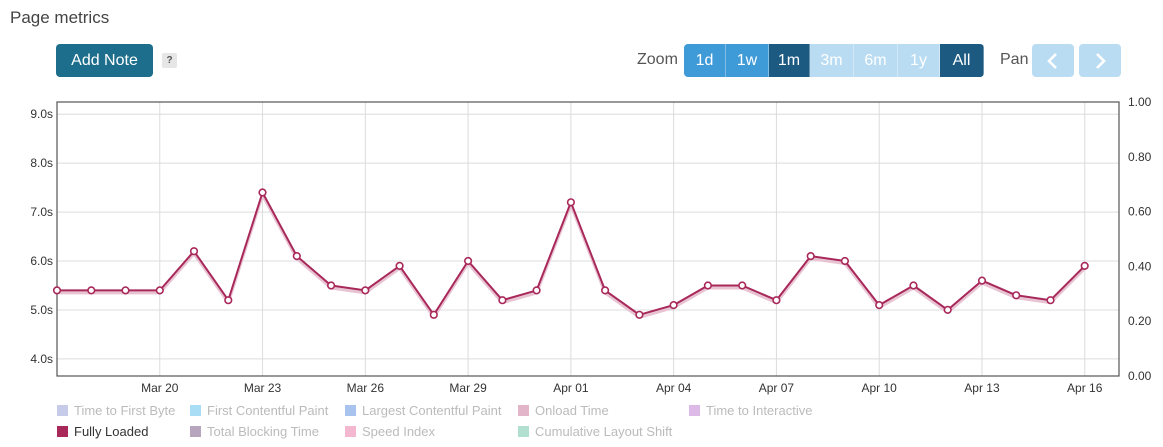 This screenshot has height=447, width=1163. I want to click on x-tick-label: Apr 04, so click(674, 388).